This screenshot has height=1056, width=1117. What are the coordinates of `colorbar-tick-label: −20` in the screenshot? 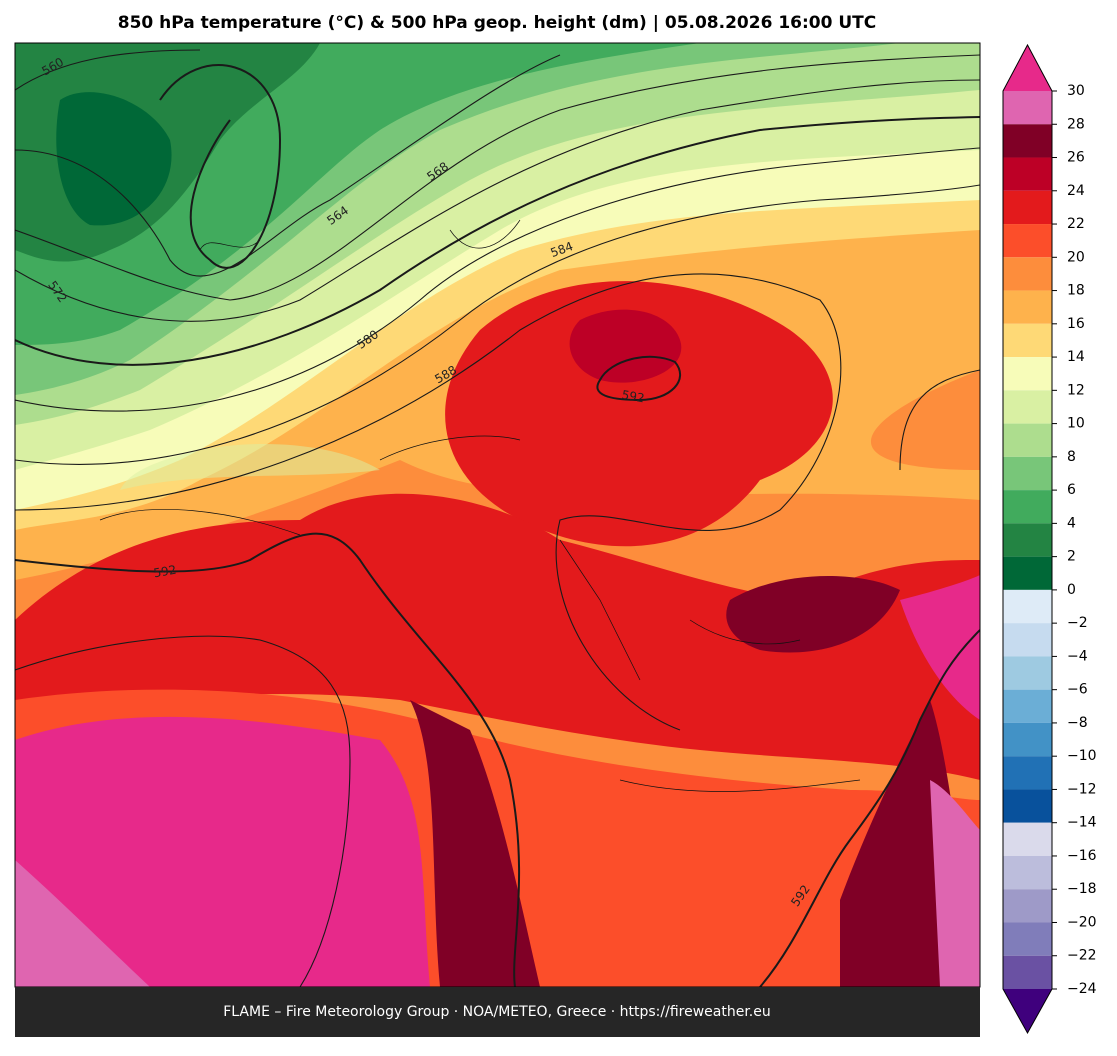 It's located at (1082, 922).